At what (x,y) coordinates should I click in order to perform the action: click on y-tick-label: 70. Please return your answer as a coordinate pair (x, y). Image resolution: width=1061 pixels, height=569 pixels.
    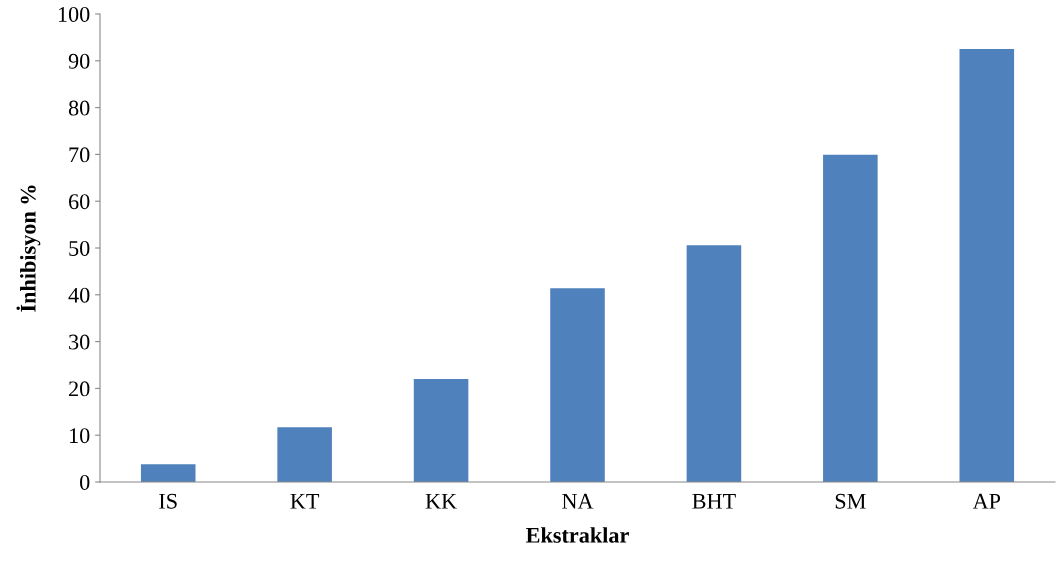
    Looking at the image, I should click on (79, 155).